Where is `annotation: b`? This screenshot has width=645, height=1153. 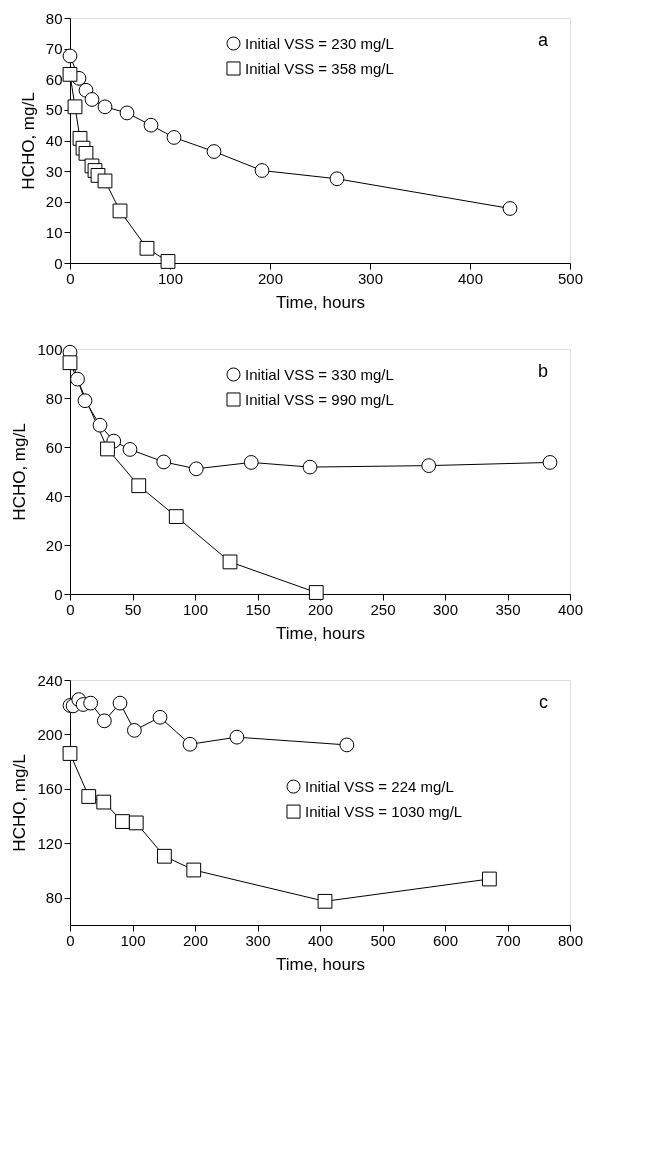
annotation: b is located at coordinates (542, 371).